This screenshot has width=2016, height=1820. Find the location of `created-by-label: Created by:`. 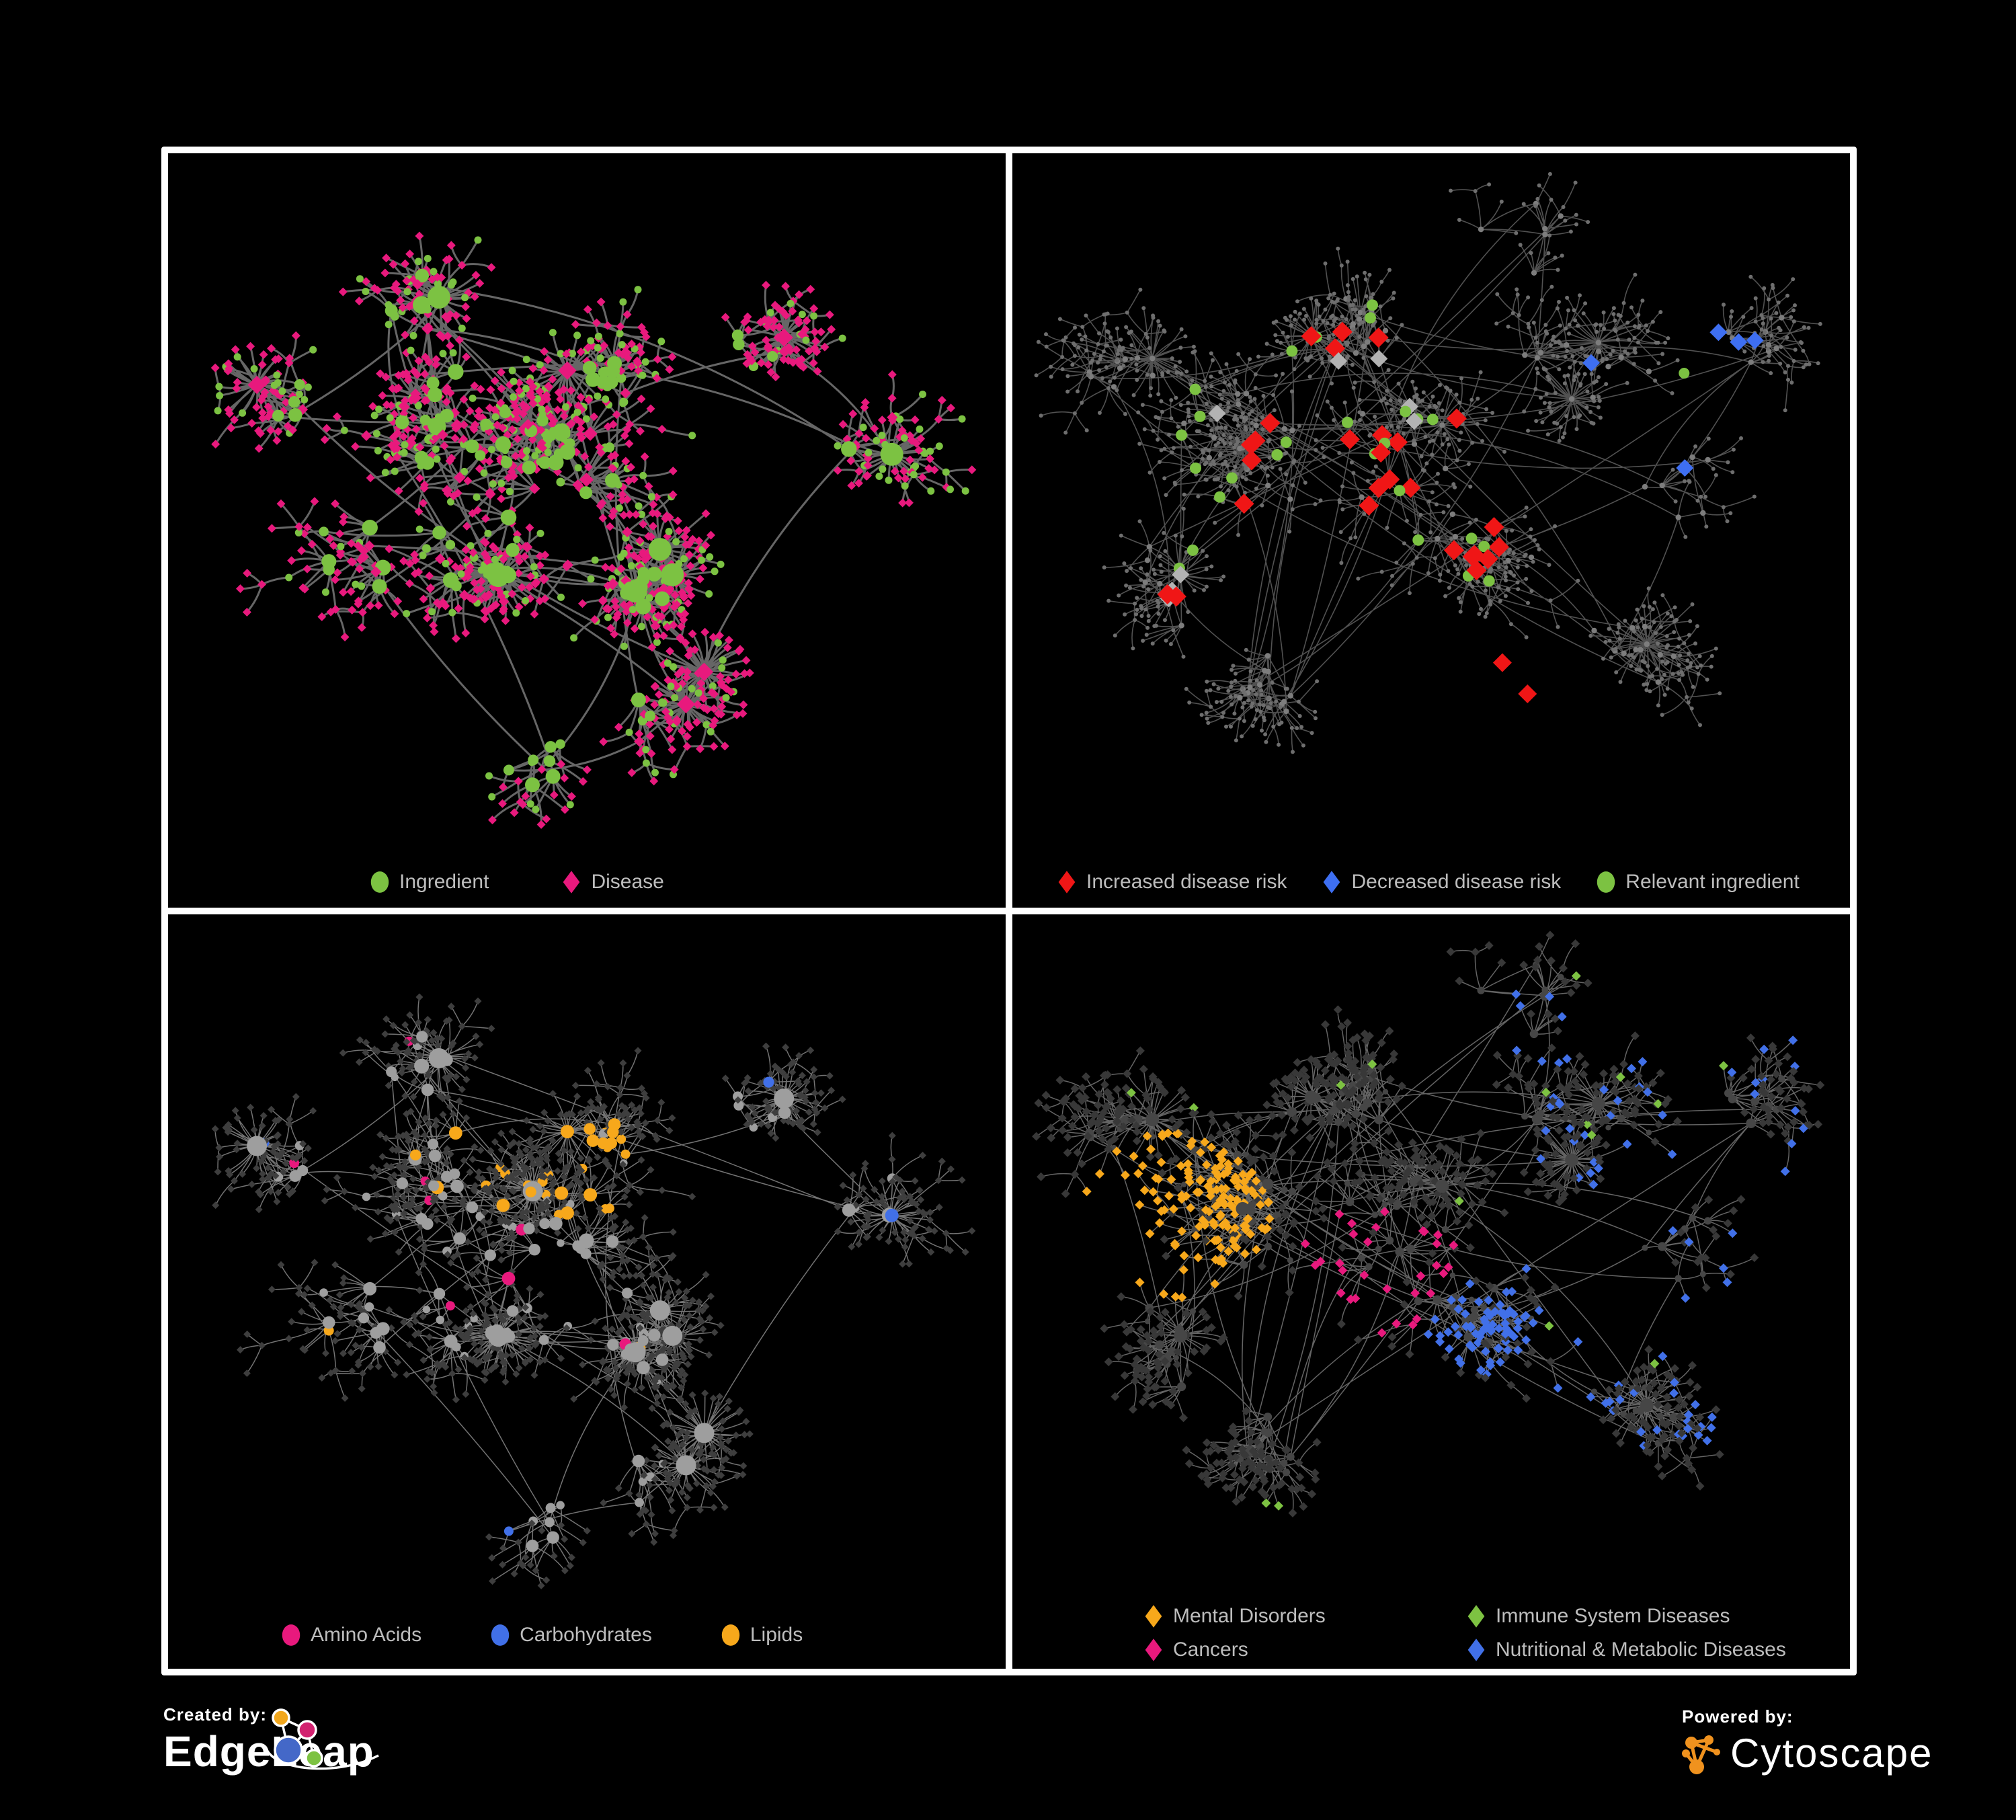

created-by-label: Created by: is located at coordinates (215, 1714).